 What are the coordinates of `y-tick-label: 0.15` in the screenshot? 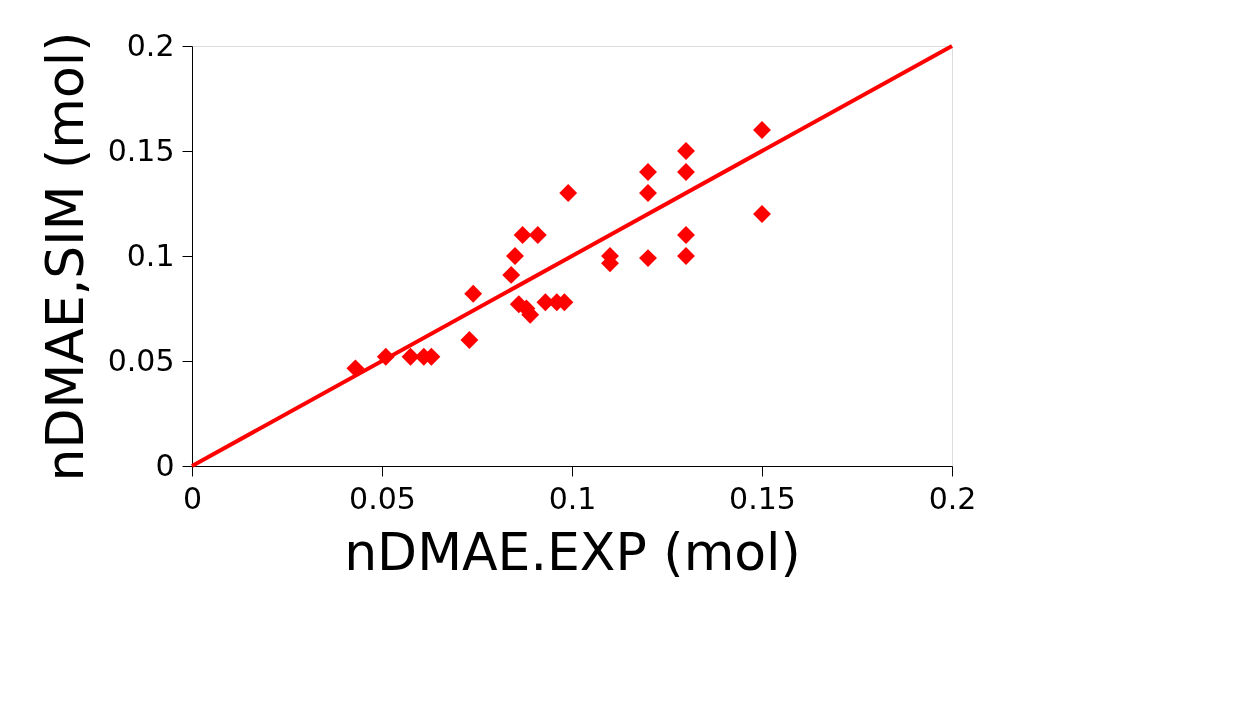 It's located at (141, 150).